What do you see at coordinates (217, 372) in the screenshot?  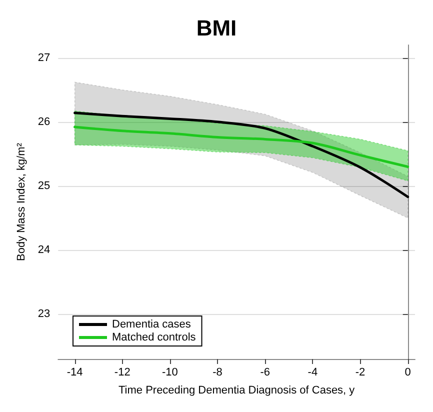 I see `x-tick-label: -8` at bounding box center [217, 372].